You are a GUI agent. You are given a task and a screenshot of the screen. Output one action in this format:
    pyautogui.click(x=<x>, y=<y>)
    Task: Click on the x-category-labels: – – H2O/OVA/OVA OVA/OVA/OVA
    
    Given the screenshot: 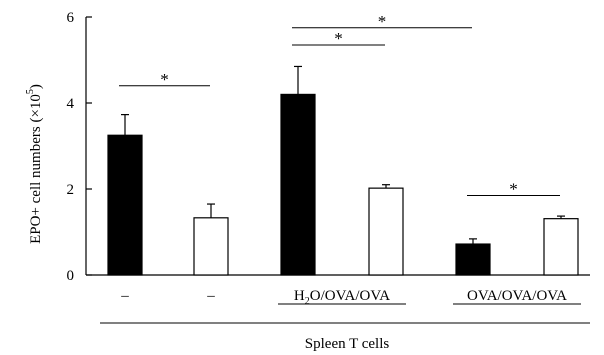 What is the action you would take?
    pyautogui.click(x=345, y=306)
    